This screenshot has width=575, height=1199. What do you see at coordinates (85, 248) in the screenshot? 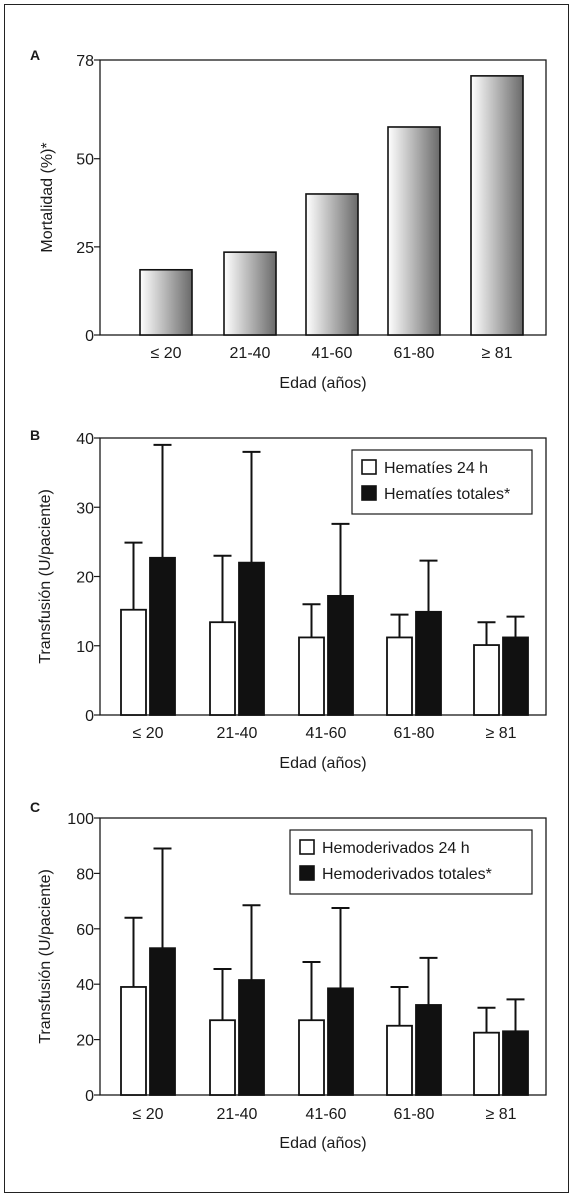
I see `y-tick-label: 25` at bounding box center [85, 248].